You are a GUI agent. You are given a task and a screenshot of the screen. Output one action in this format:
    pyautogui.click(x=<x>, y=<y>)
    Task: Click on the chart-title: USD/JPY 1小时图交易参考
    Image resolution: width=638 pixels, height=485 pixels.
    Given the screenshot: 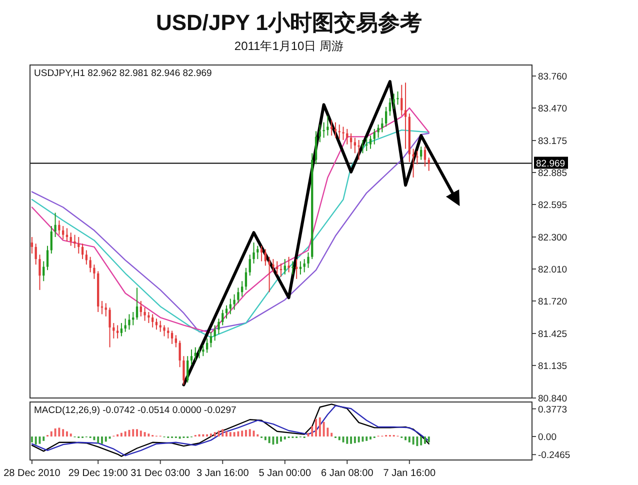 What is the action you would take?
    pyautogui.click(x=289, y=22)
    